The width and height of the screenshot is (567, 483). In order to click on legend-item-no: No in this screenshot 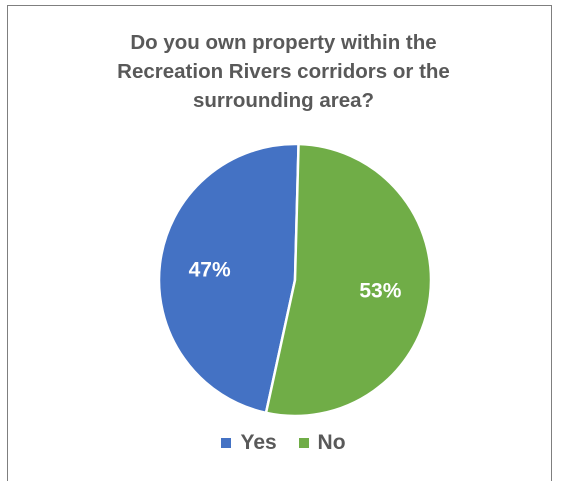, I will do `click(322, 443)`.